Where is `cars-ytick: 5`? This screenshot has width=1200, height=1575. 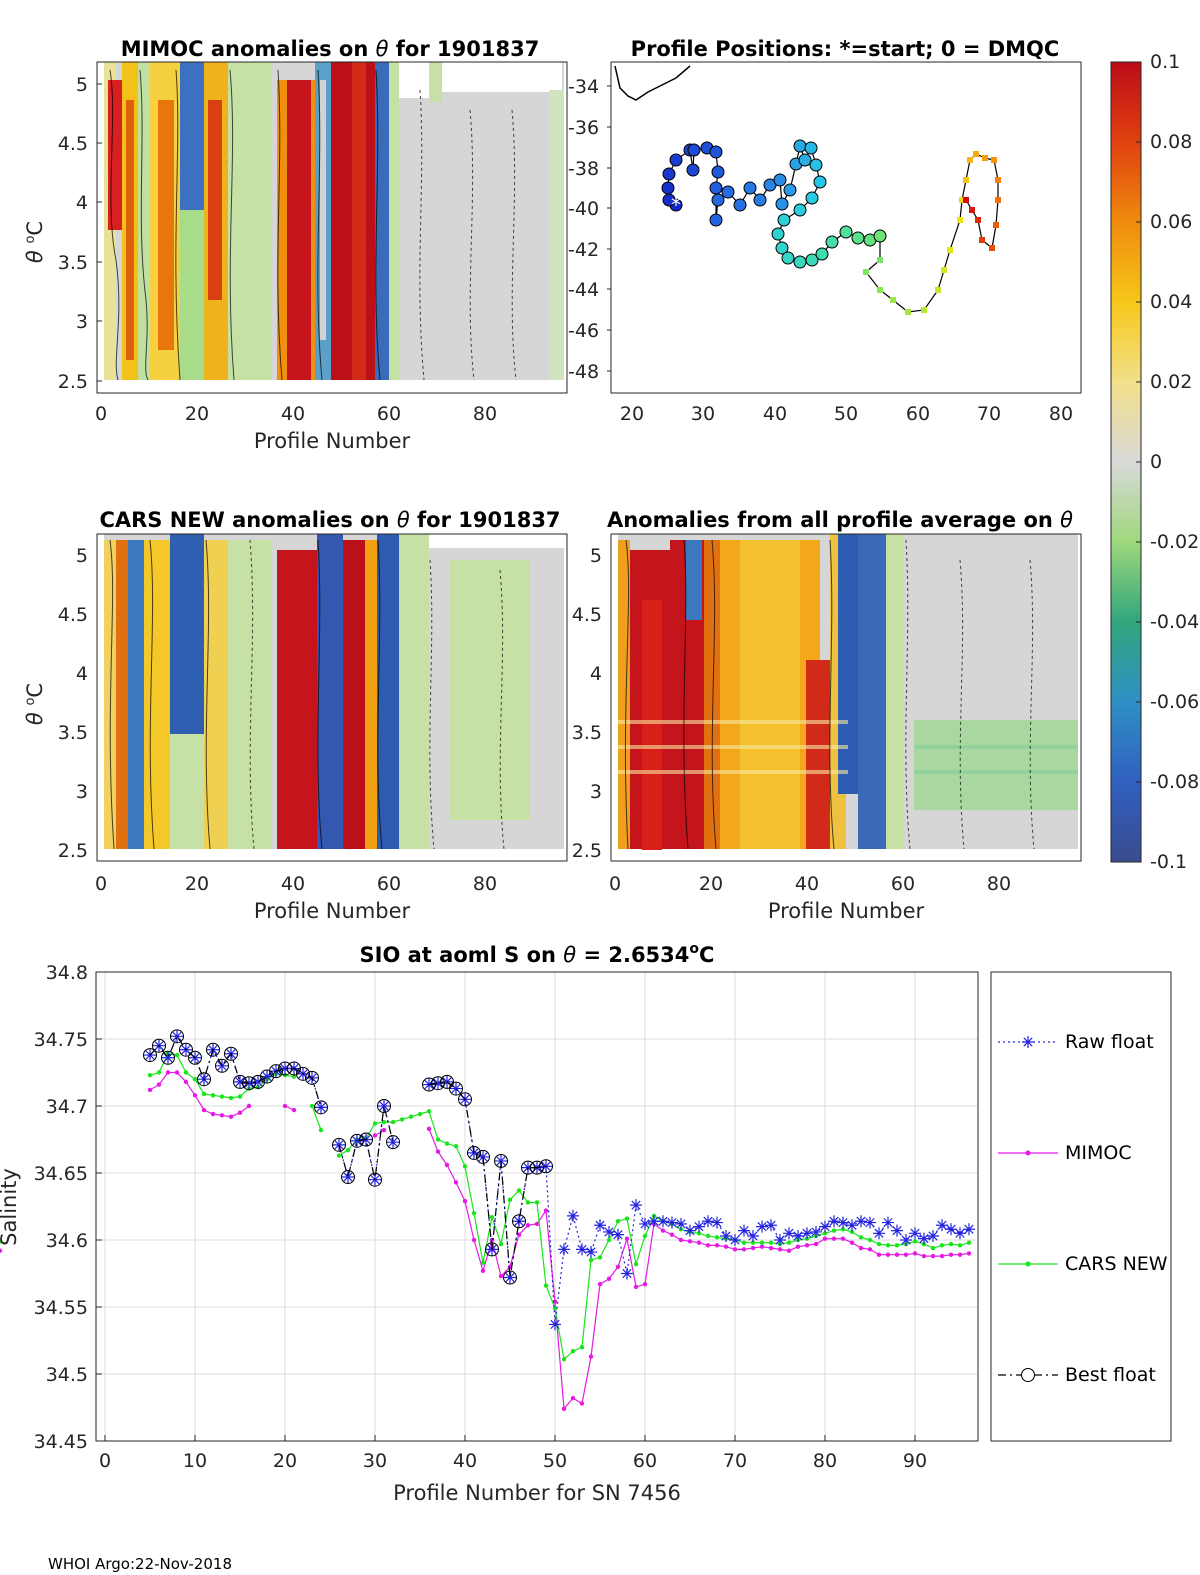 cars-ytick: 5 is located at coordinates (82, 556).